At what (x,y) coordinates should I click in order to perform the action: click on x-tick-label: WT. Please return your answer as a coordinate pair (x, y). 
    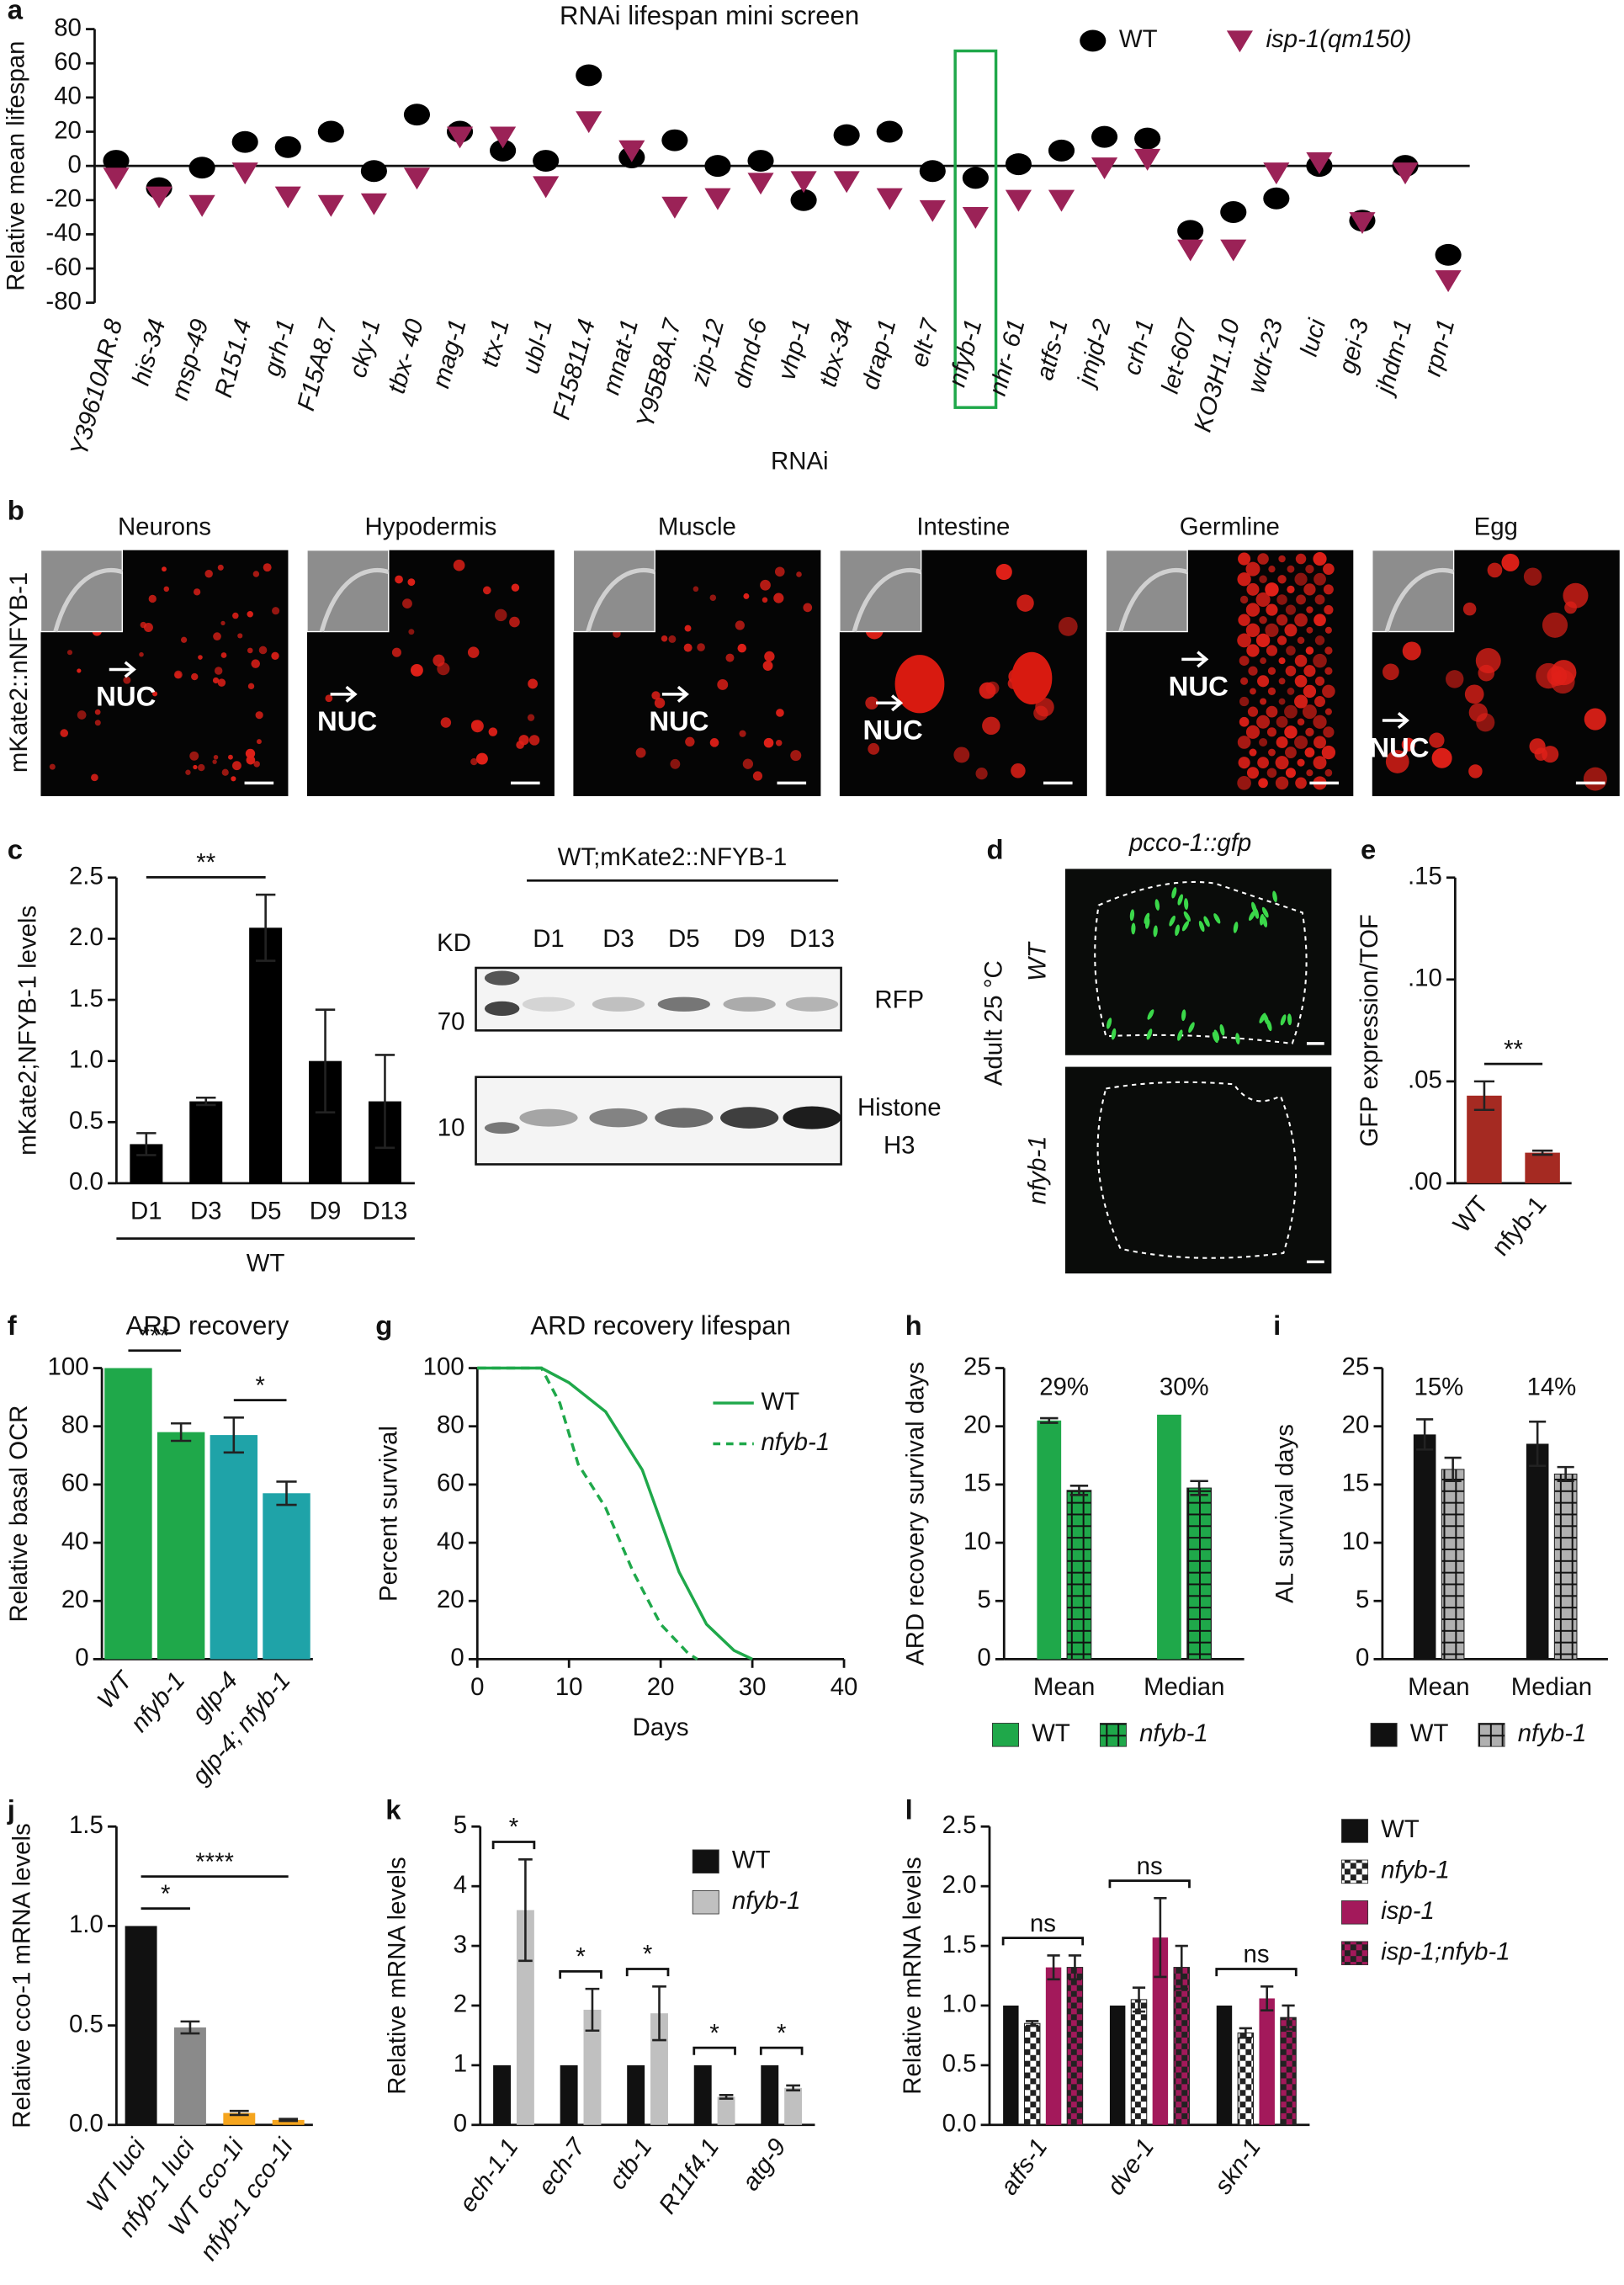
    Looking at the image, I should click on (115, 1690).